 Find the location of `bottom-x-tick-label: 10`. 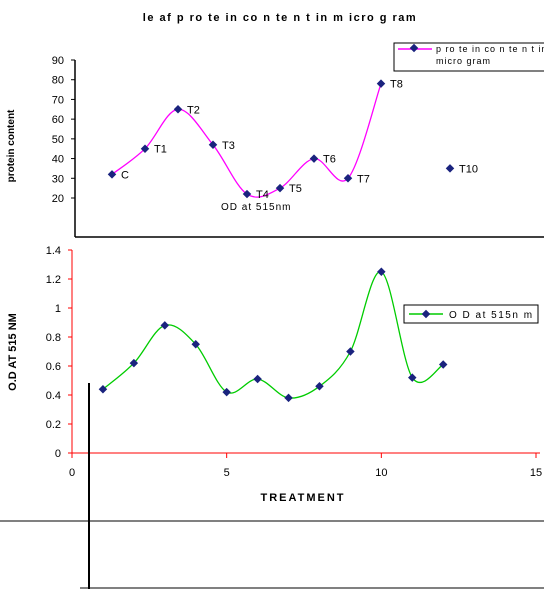

bottom-x-tick-label: 10 is located at coordinates (381, 473).